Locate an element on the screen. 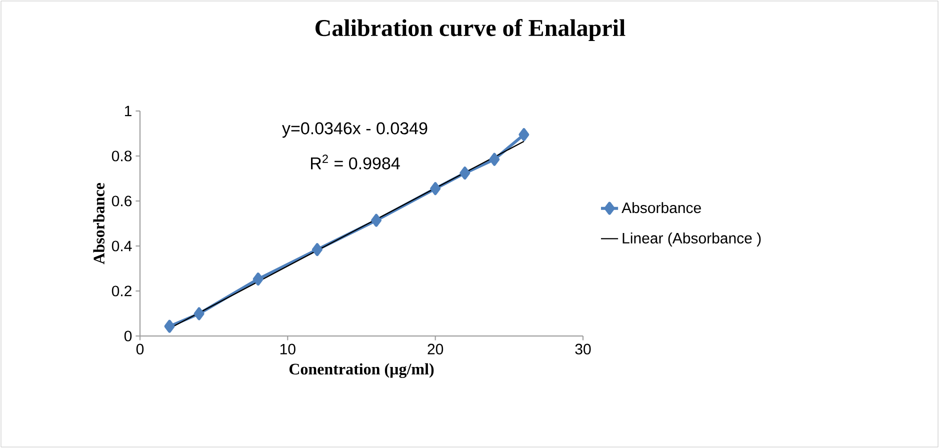 This screenshot has width=939, height=448. y-tick-label: 0.6 is located at coordinates (122, 201).